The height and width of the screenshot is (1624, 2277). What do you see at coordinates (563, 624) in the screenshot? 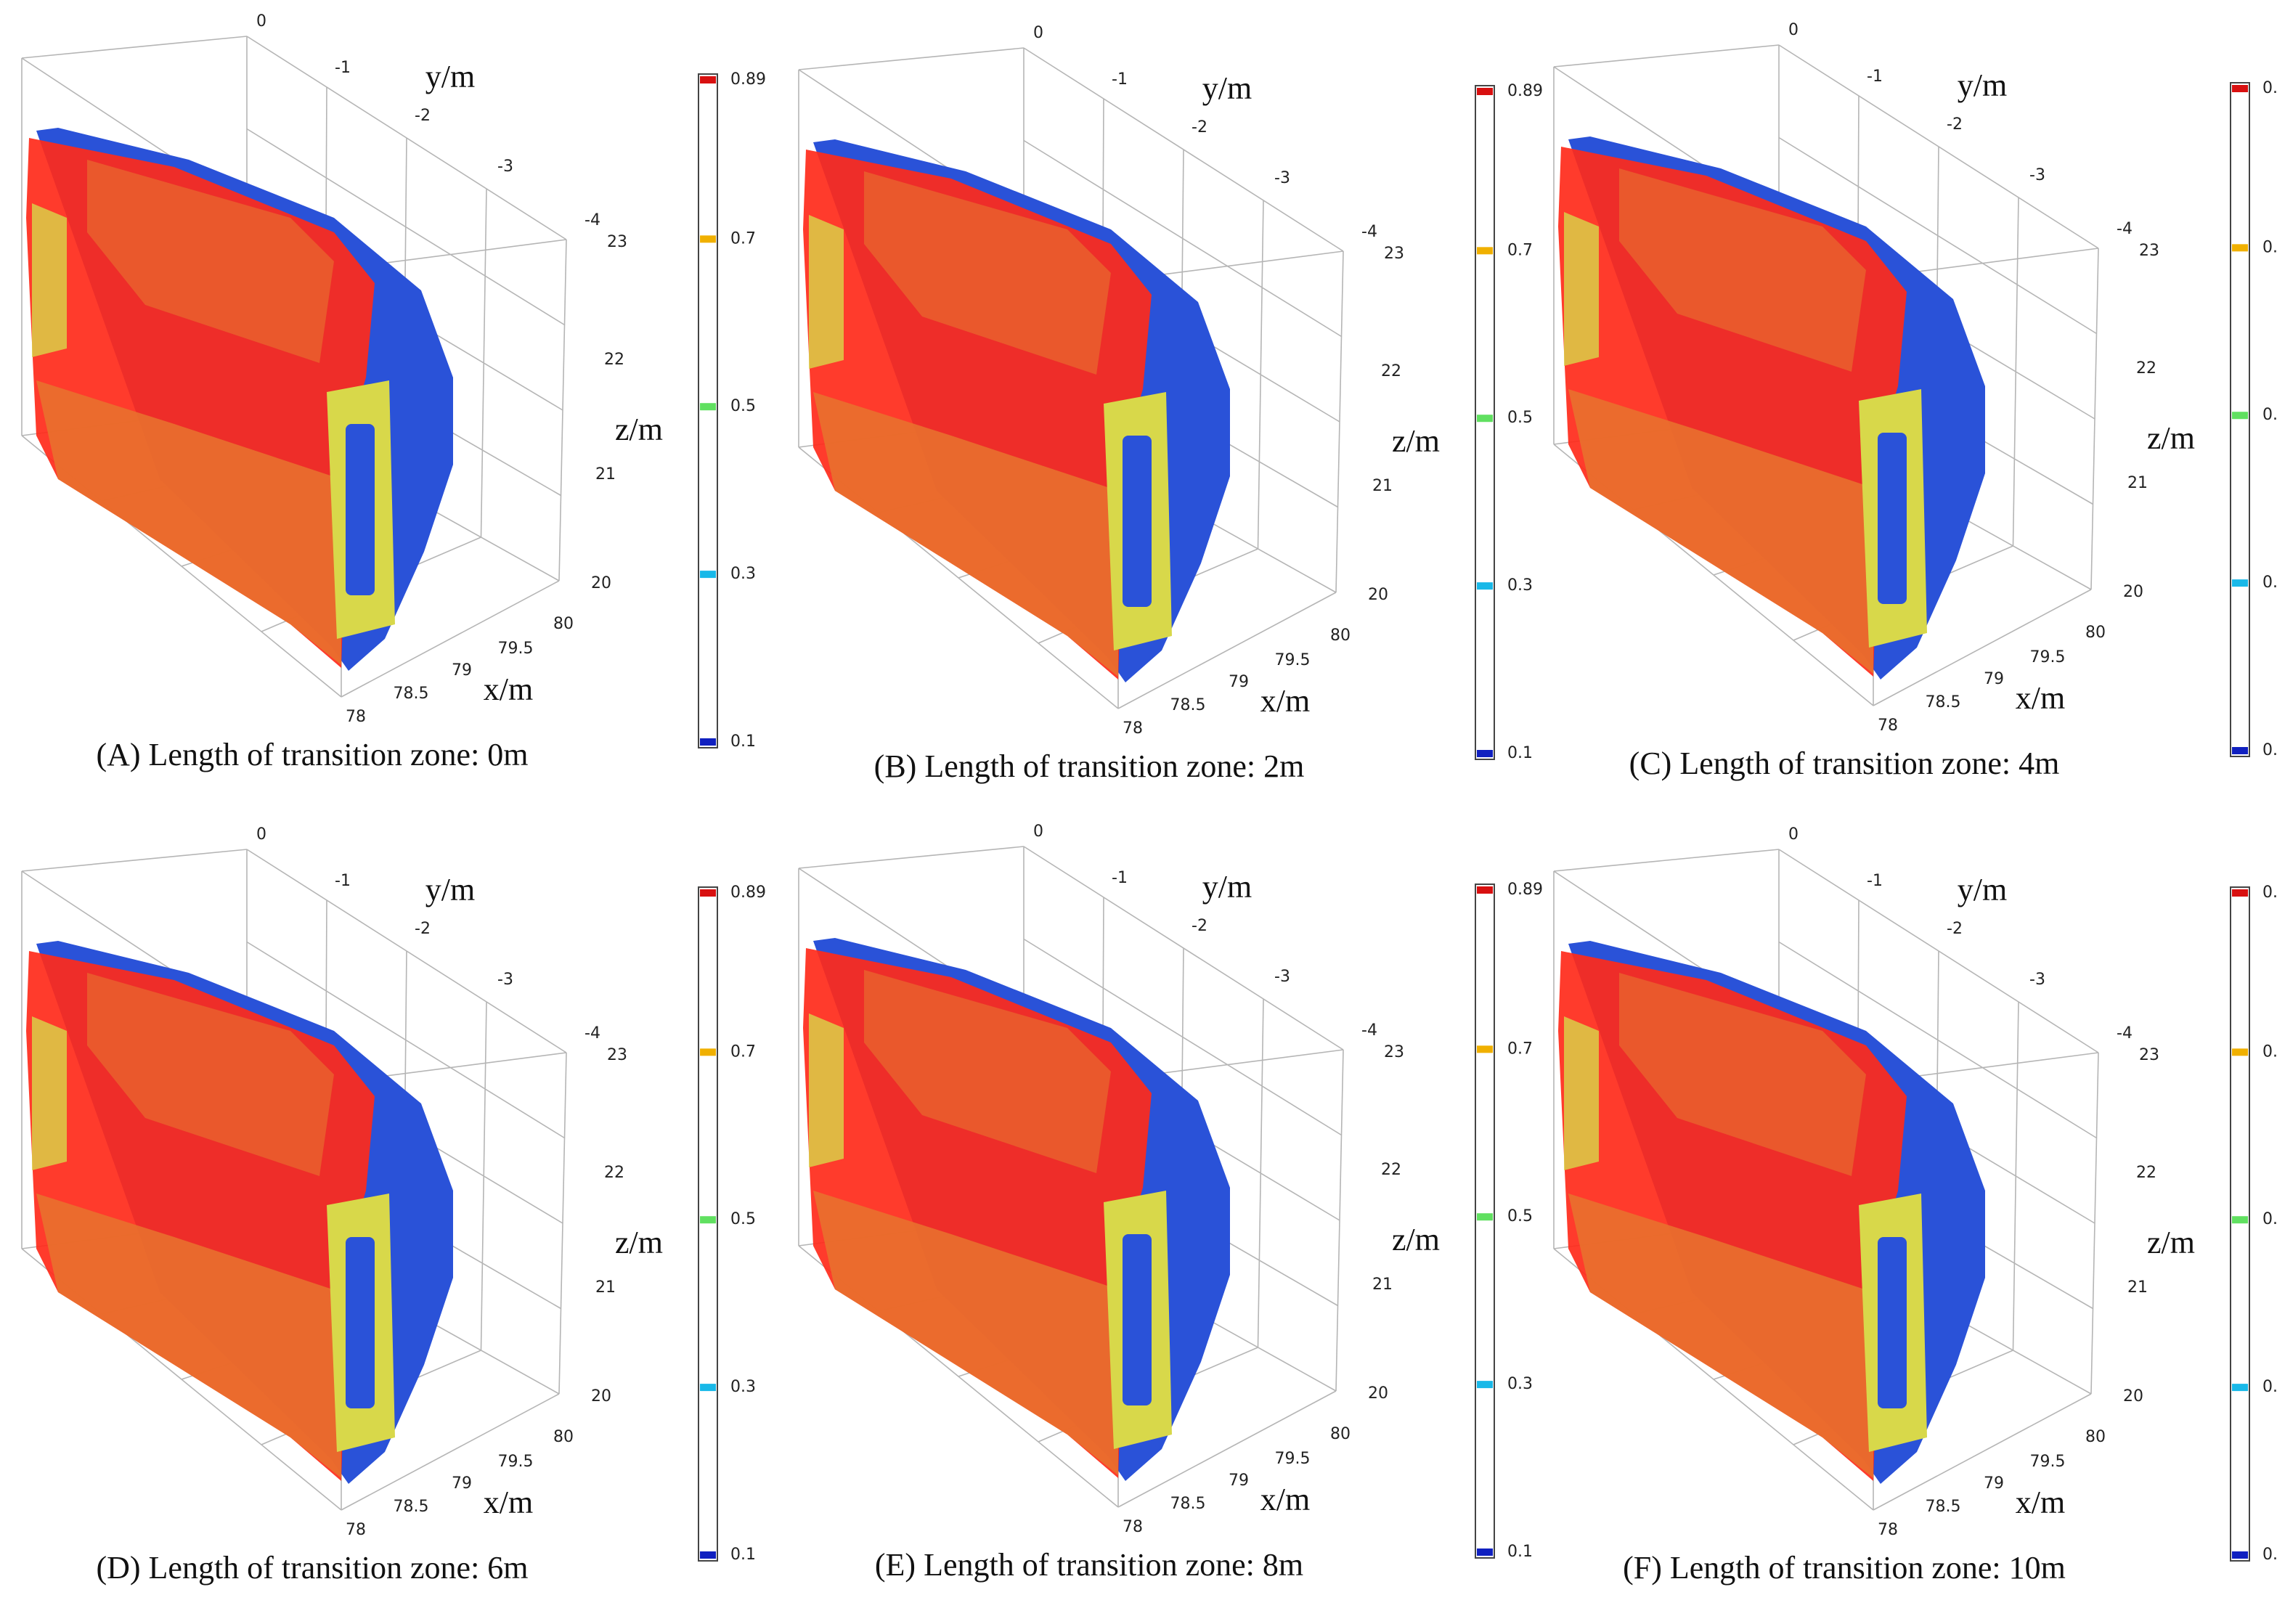
I see `x-tick-label: 80` at bounding box center [563, 624].